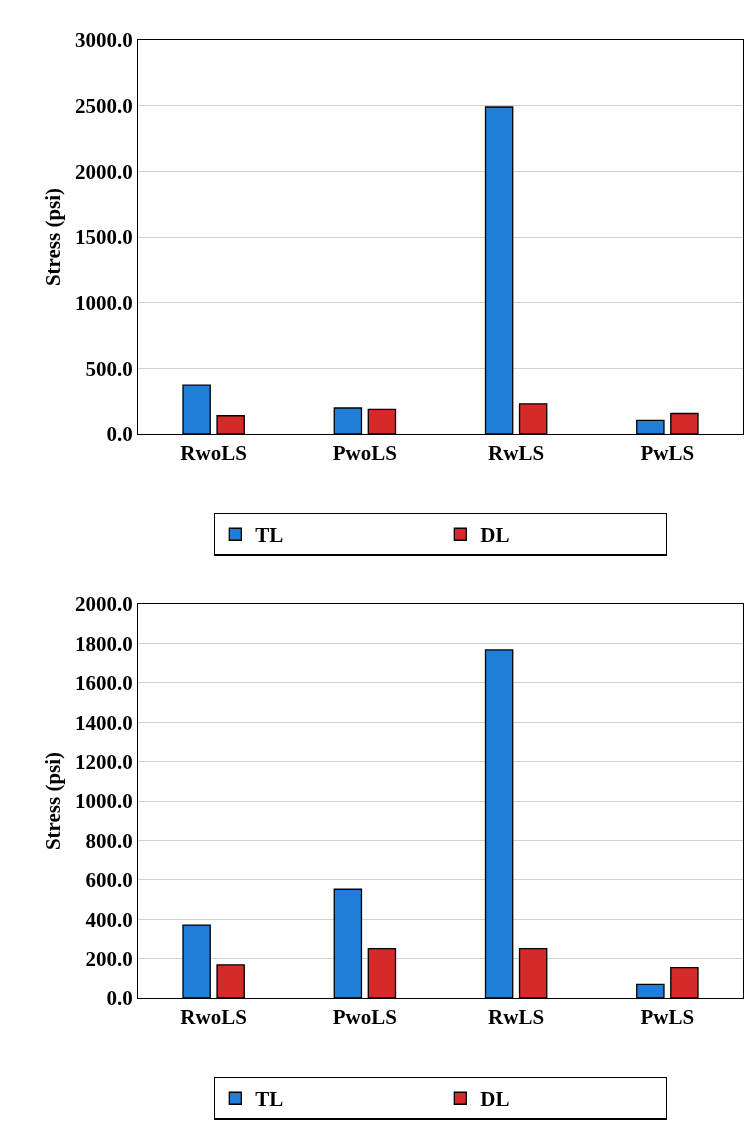 The height and width of the screenshot is (1128, 751). Describe the element at coordinates (103, 722) in the screenshot. I see `y-tick-label: 1400.0` at that location.